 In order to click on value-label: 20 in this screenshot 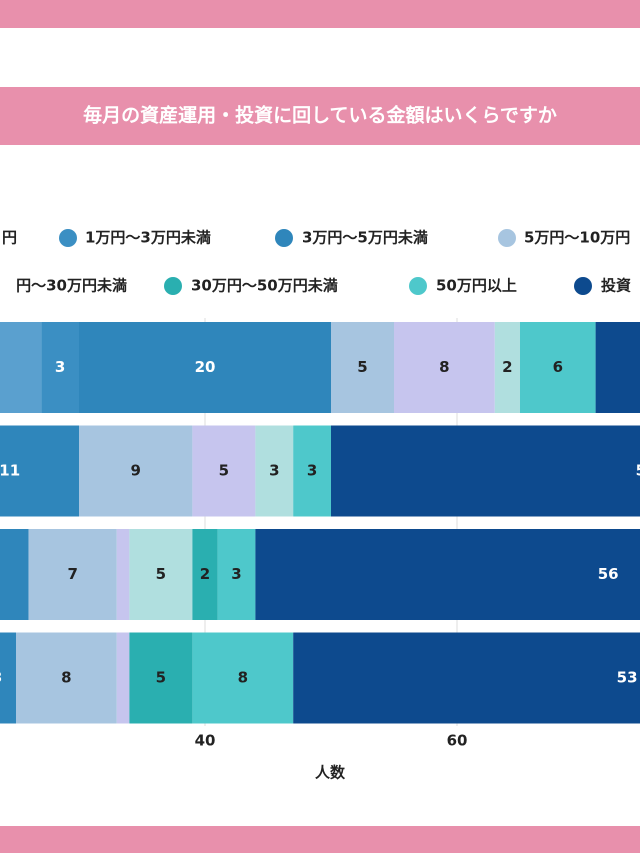, I will do `click(205, 367)`.